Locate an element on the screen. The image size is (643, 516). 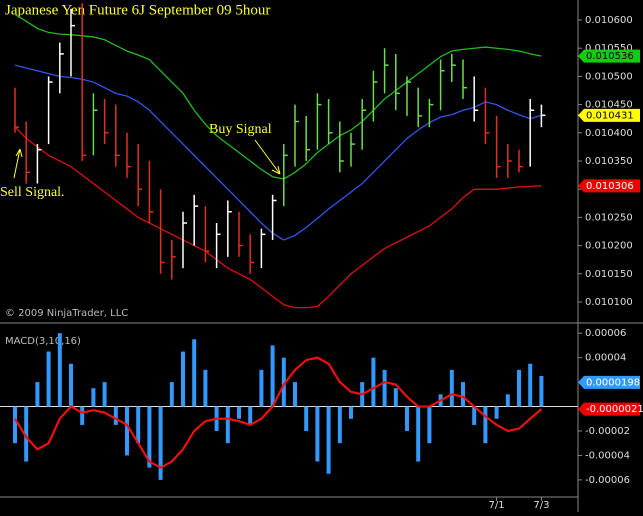
copyright: © 2009 NinjaTrader, LLC is located at coordinates (66, 313).